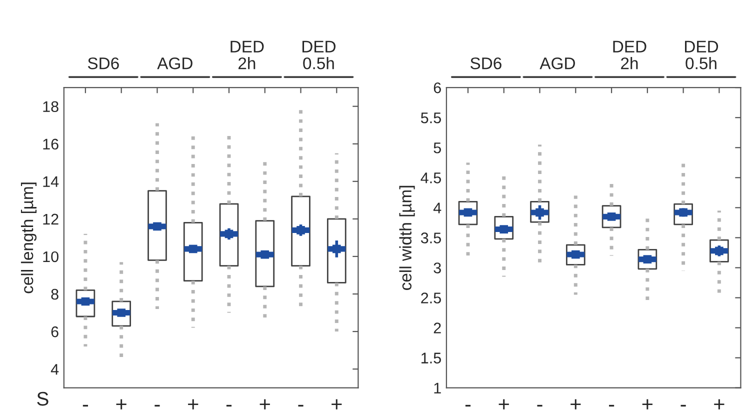 This screenshot has width=752, height=417. I want to click on y-tick-label: 16, so click(50, 144).